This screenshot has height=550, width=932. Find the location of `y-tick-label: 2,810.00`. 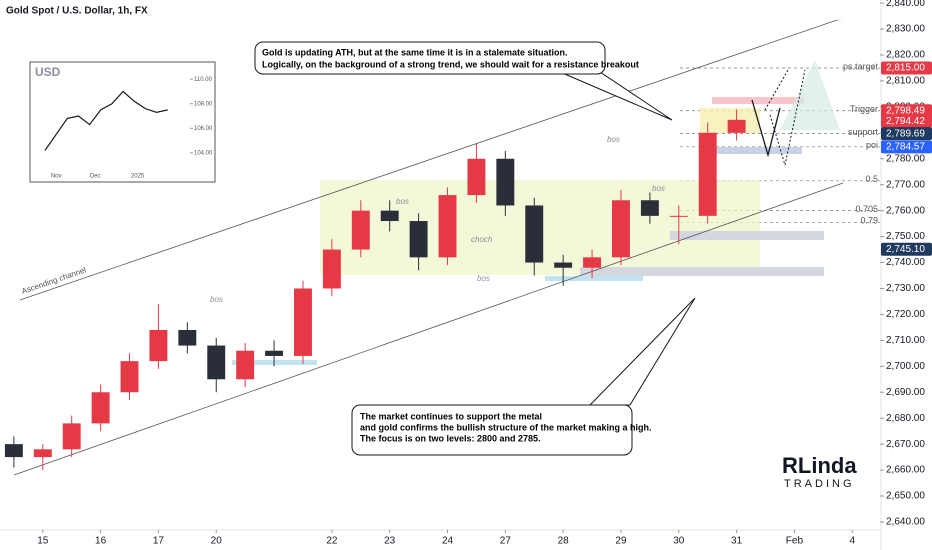

y-tick-label: 2,810.00 is located at coordinates (905, 81).